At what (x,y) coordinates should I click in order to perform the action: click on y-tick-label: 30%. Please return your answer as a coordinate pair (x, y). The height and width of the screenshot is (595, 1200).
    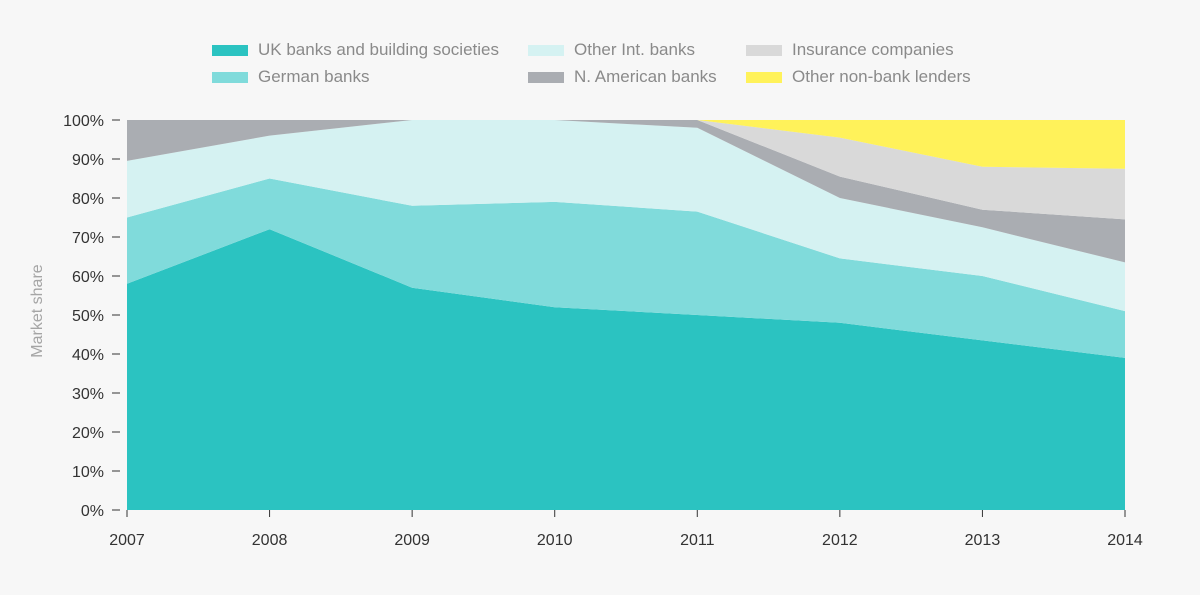
    Looking at the image, I should click on (88, 394).